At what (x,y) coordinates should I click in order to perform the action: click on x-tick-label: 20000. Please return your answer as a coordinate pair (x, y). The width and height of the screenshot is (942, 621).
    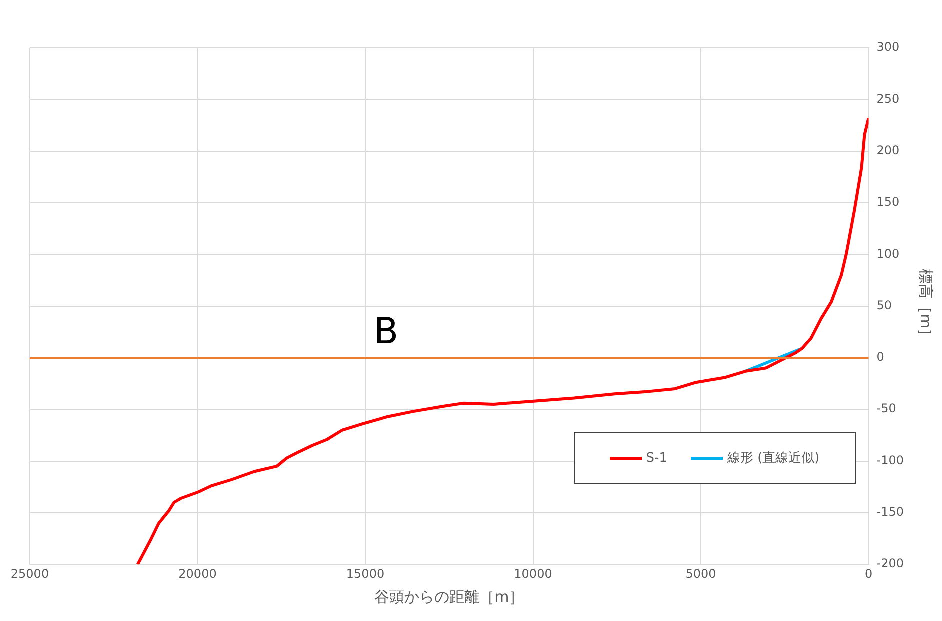
    Looking at the image, I should click on (197, 573).